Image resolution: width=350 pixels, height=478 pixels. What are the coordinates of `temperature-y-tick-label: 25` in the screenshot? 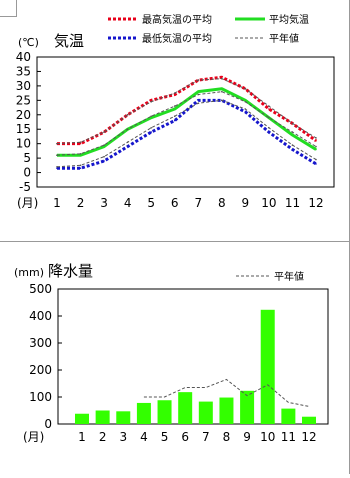 It's located at (23, 100).